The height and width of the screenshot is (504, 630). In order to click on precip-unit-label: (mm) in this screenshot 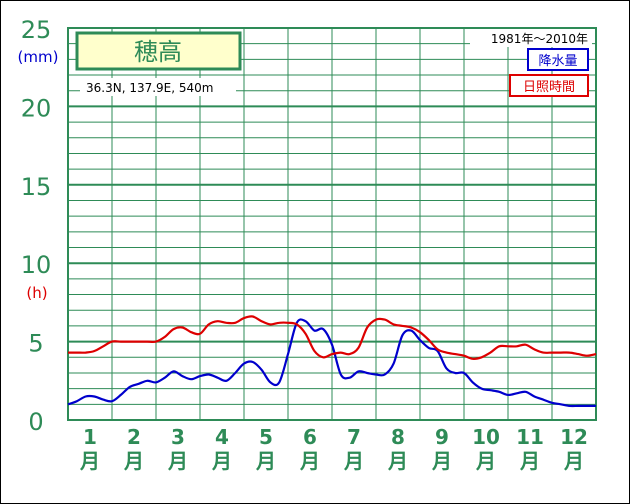, I will do `click(38, 57)`.